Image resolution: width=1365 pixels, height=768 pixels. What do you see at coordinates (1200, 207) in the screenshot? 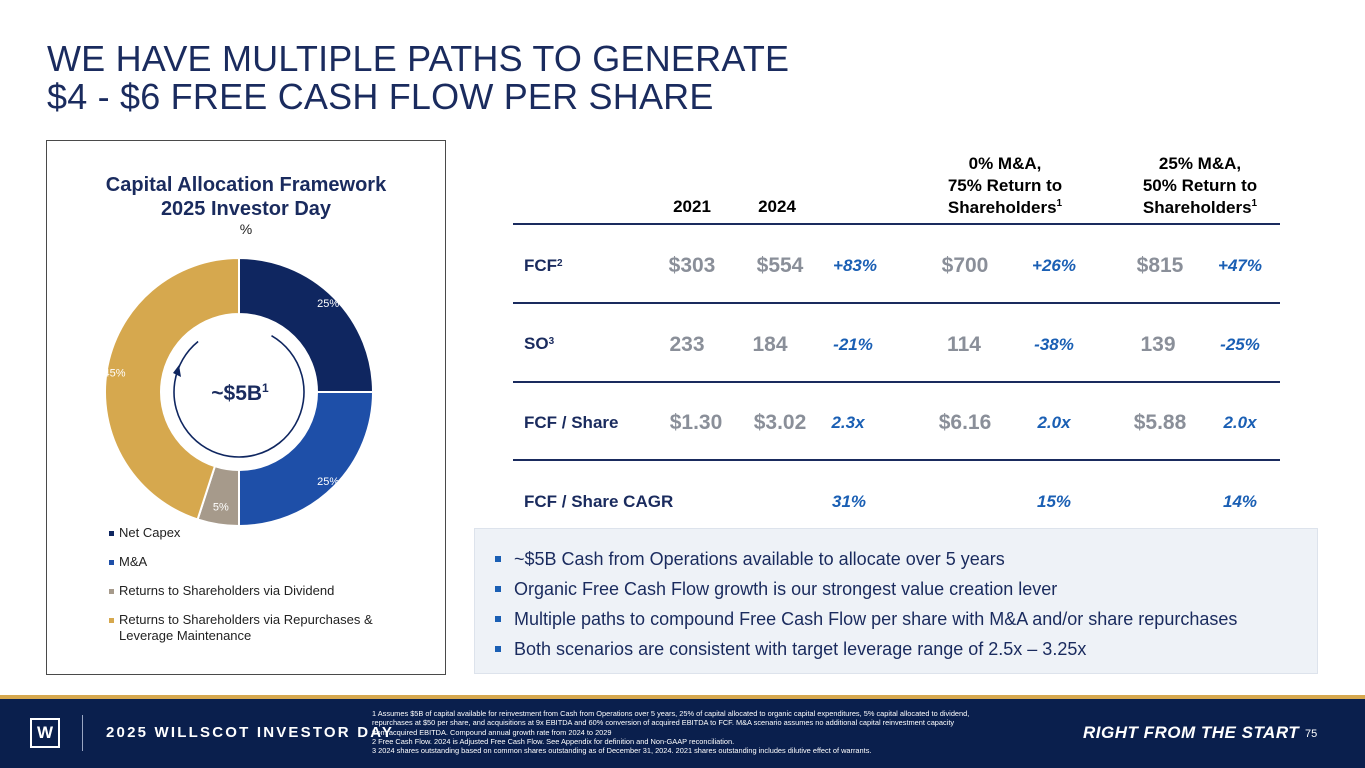
I see `scenario-2-line-3: Shareholders1` at bounding box center [1200, 207].